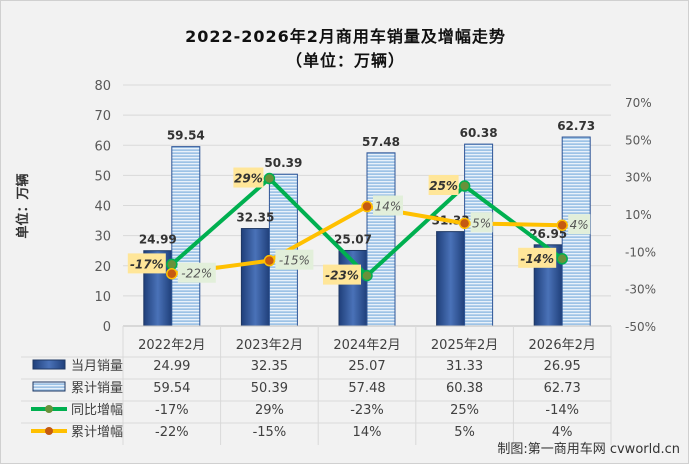 This screenshot has height=464, width=689. I want to click on bar-label-monthly: 32.35, so click(255, 218).